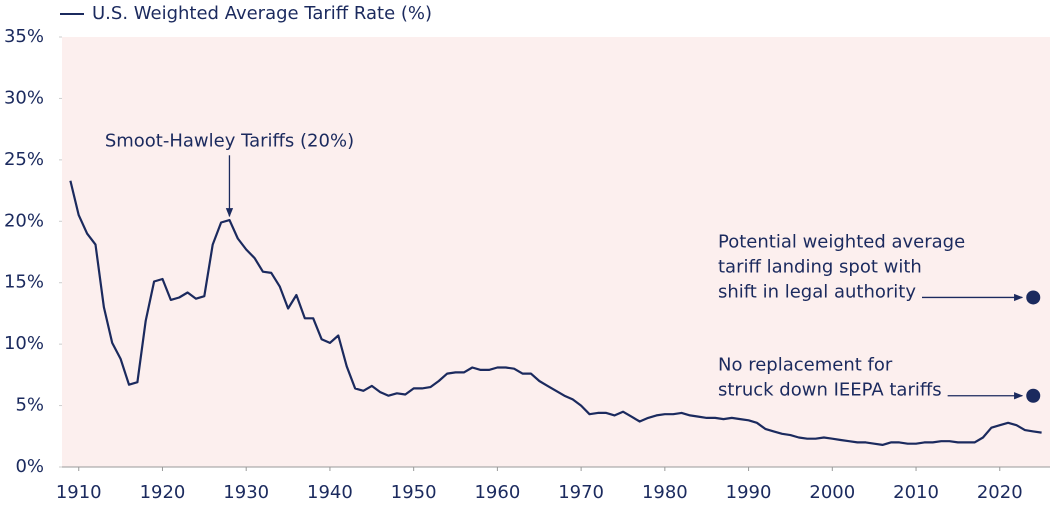 Image resolution: width=1050 pixels, height=508 pixels. Describe the element at coordinates (246, 492) in the screenshot. I see `x-tick-label: 1930` at that location.